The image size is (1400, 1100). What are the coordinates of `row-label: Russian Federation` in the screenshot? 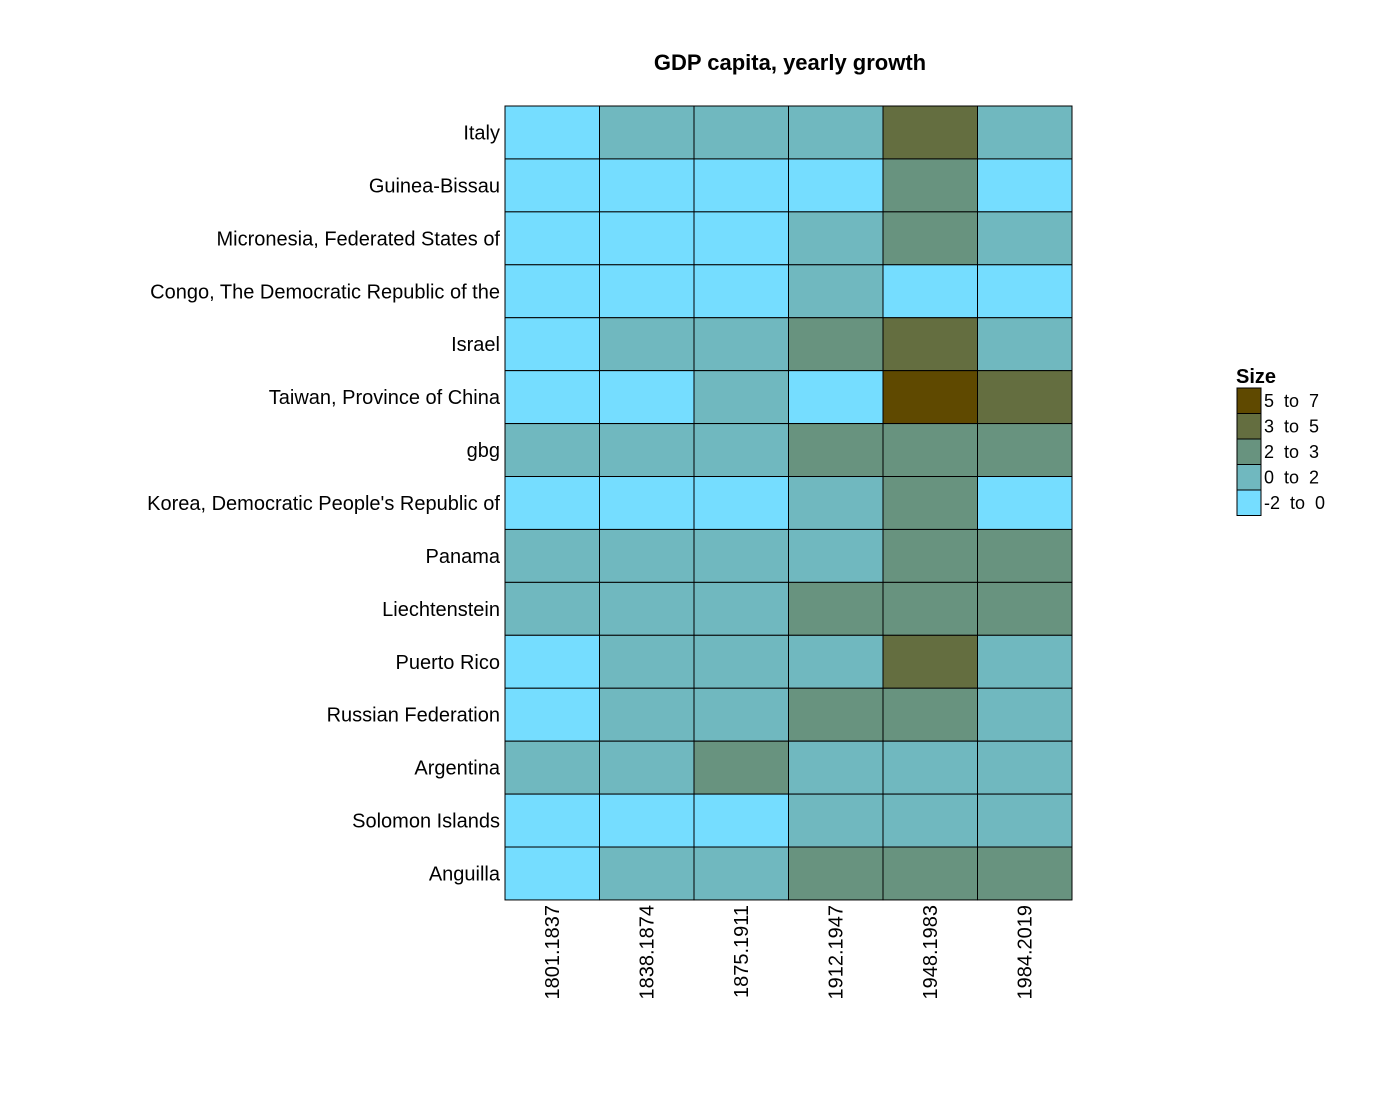 It's located at (413, 716).